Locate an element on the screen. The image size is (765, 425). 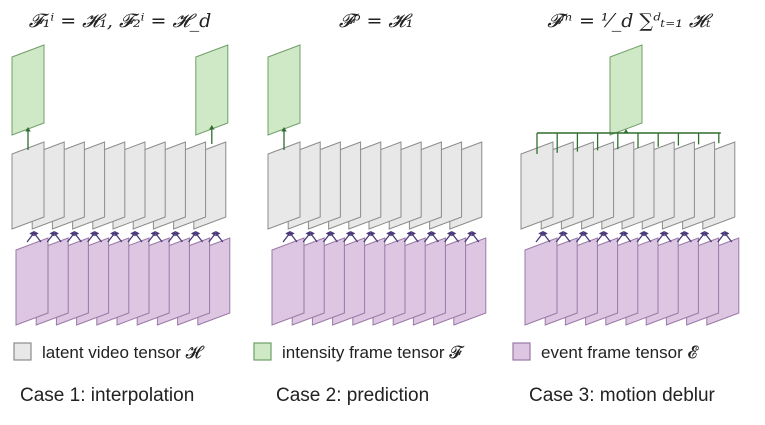
legend-label: latent video tensor 𝓗 is located at coordinates (123, 352).